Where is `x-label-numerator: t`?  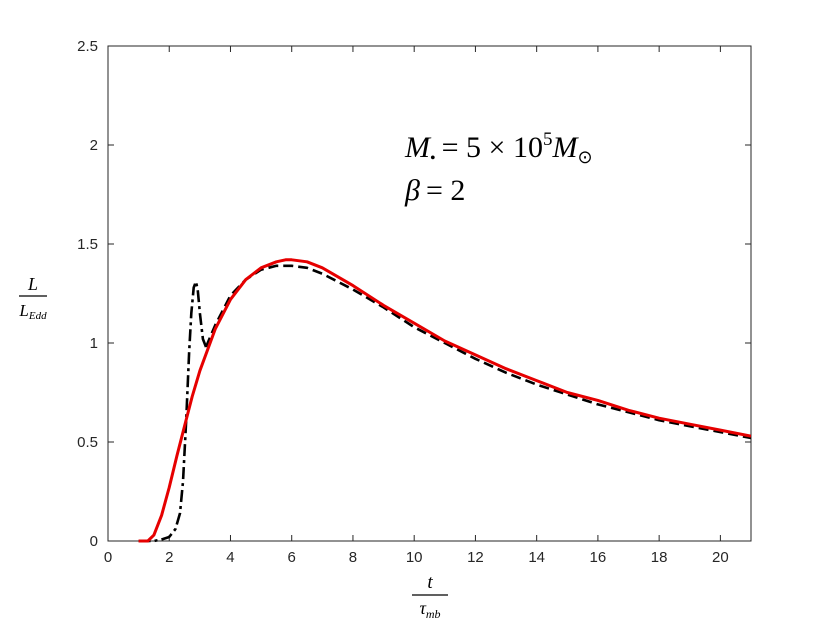 x-label-numerator: t is located at coordinates (430, 582).